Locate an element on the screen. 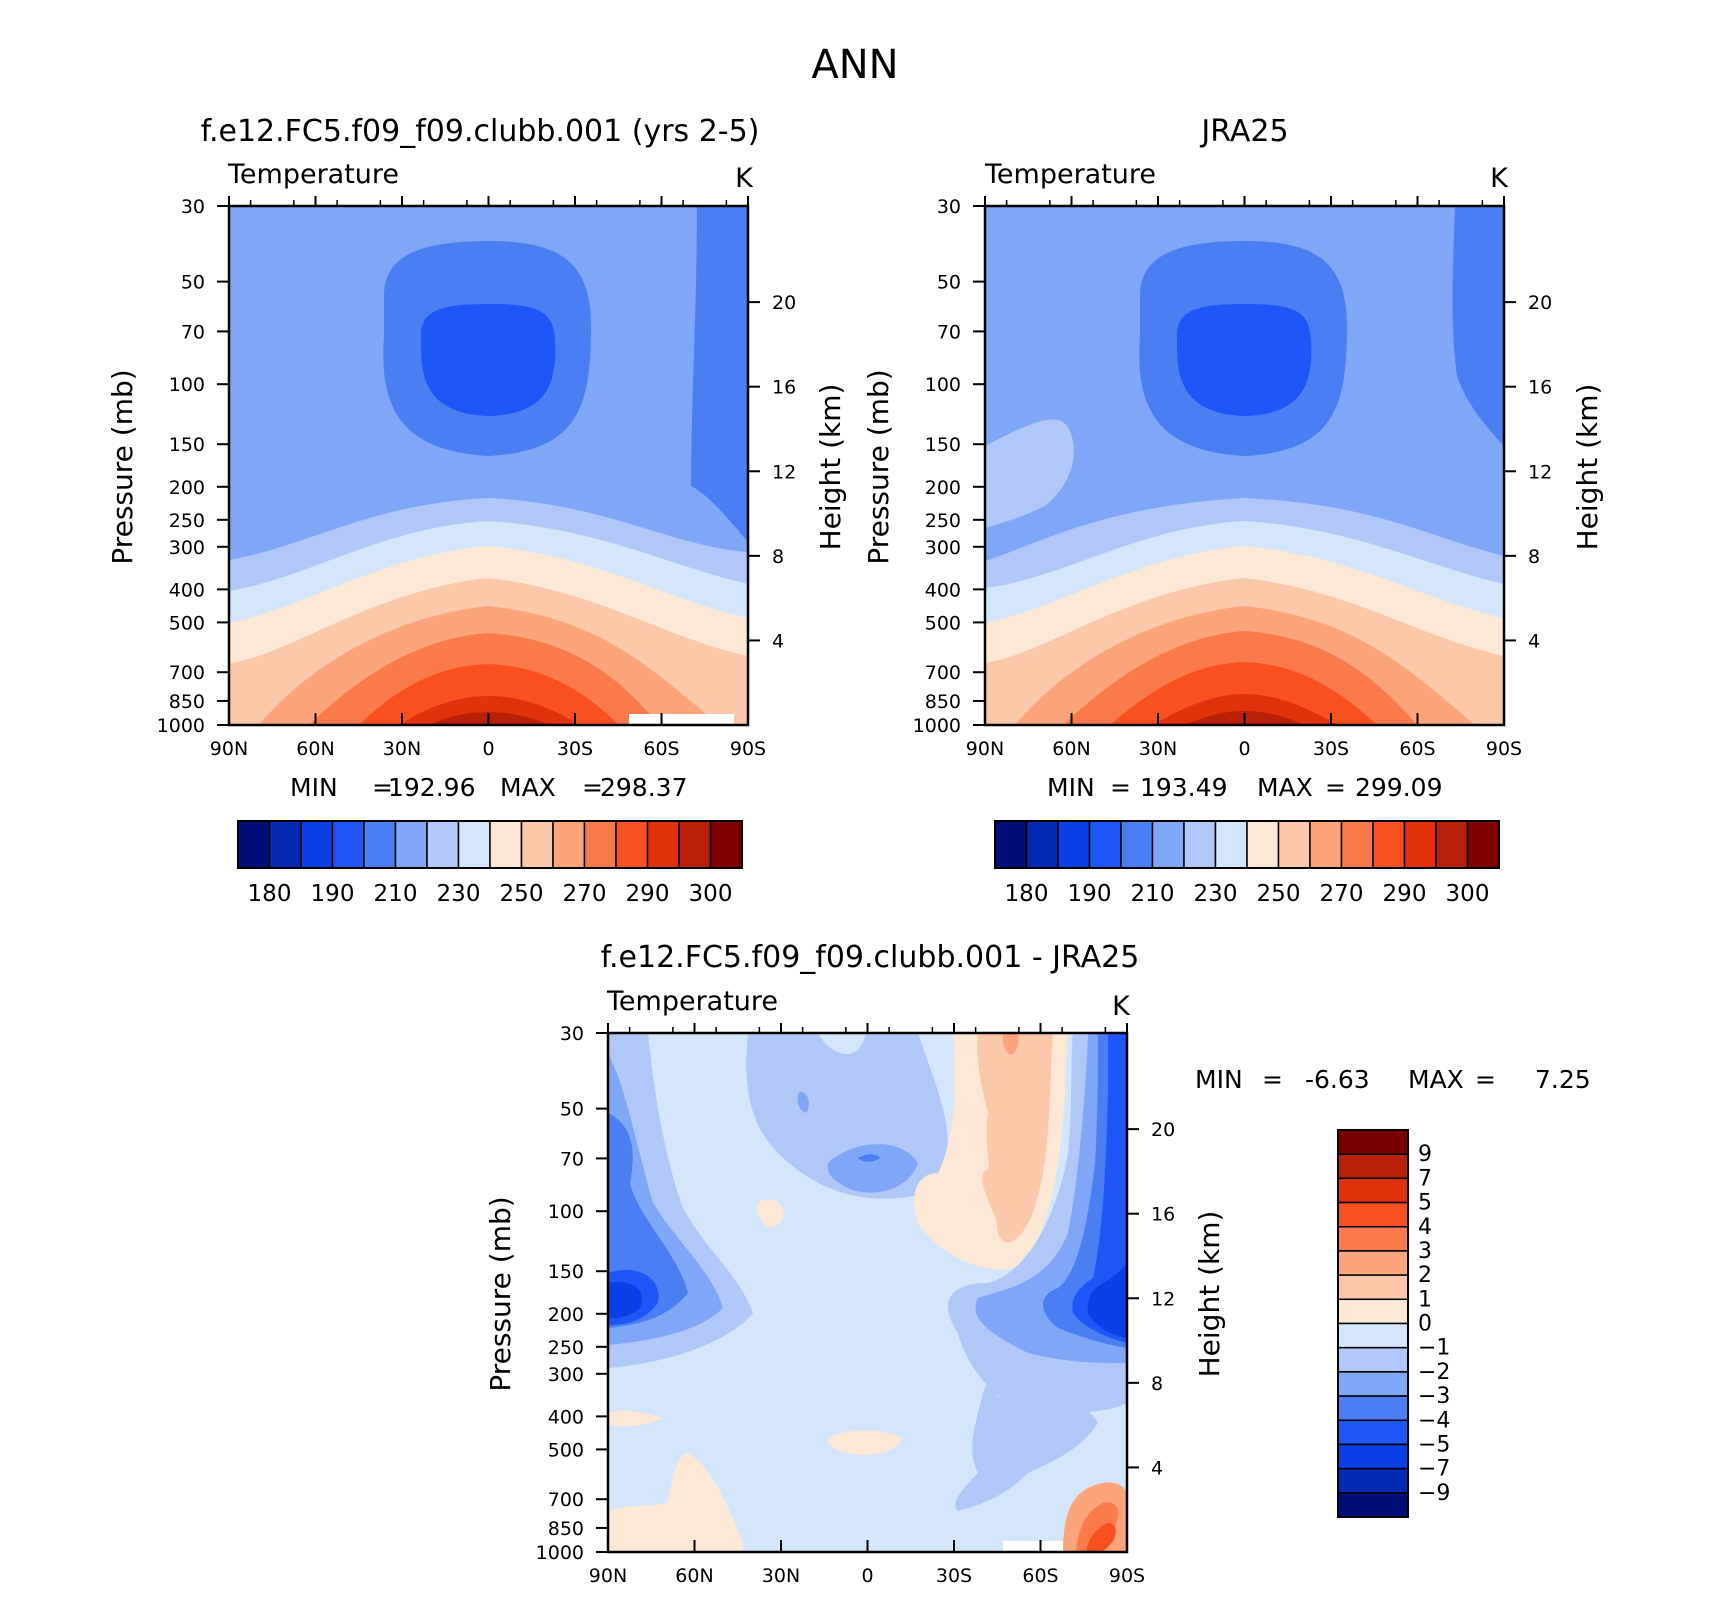 This screenshot has width=1710, height=1600. contour-band--3to-4-north-hi is located at coordinates (619, 1150).